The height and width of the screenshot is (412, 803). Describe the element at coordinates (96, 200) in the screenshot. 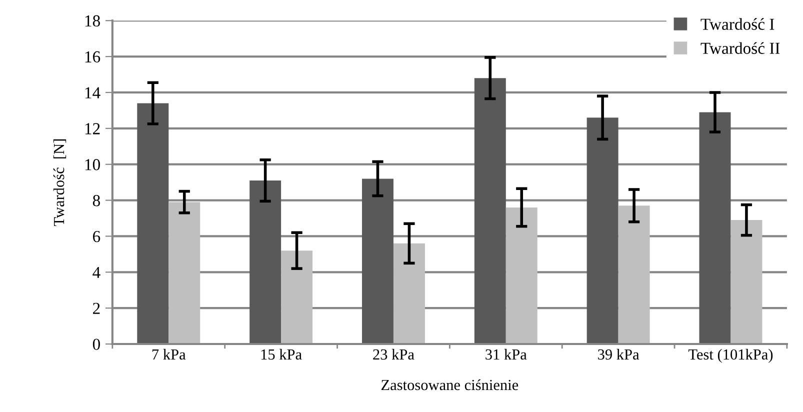

I see `y-tick-label: 8` at that location.